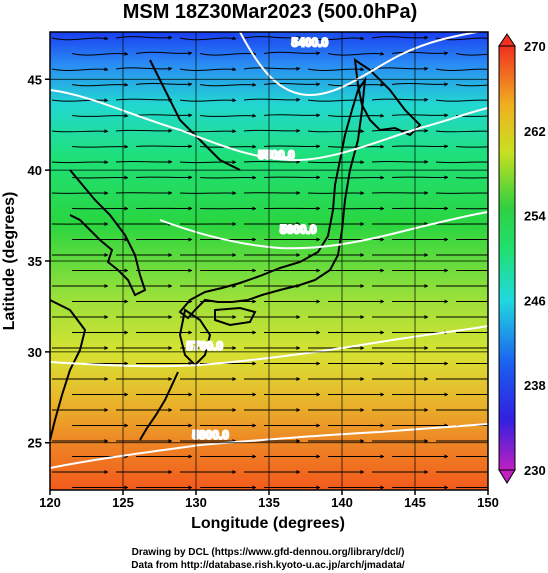  I want to click on x-tick-label: 135, so click(269, 502).